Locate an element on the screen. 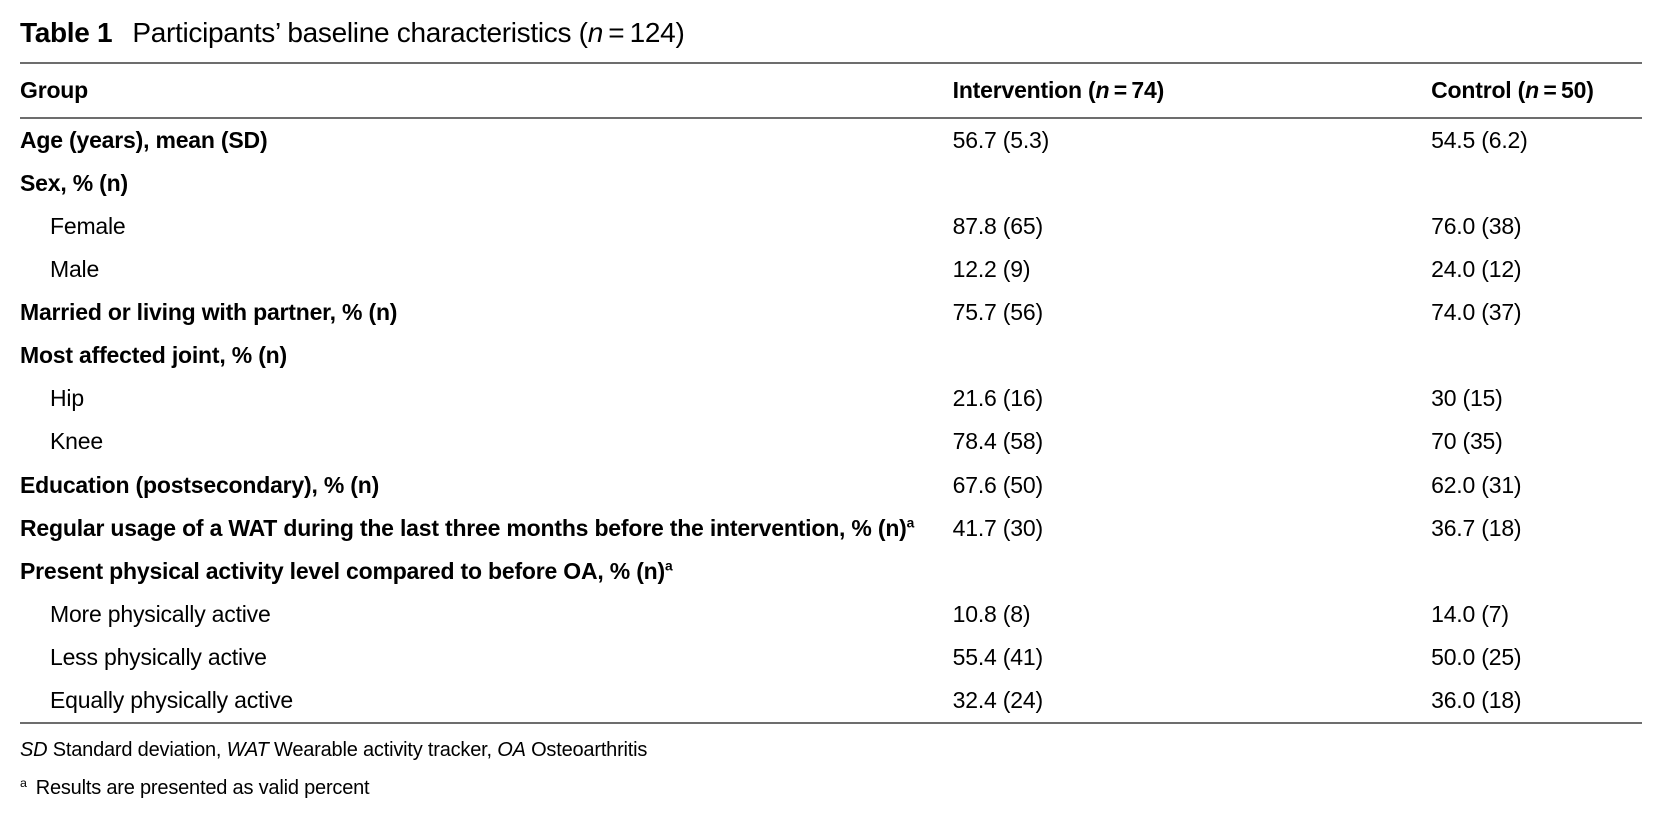 This screenshot has height=818, width=1662. control-value: 30 (15) is located at coordinates (1467, 398).